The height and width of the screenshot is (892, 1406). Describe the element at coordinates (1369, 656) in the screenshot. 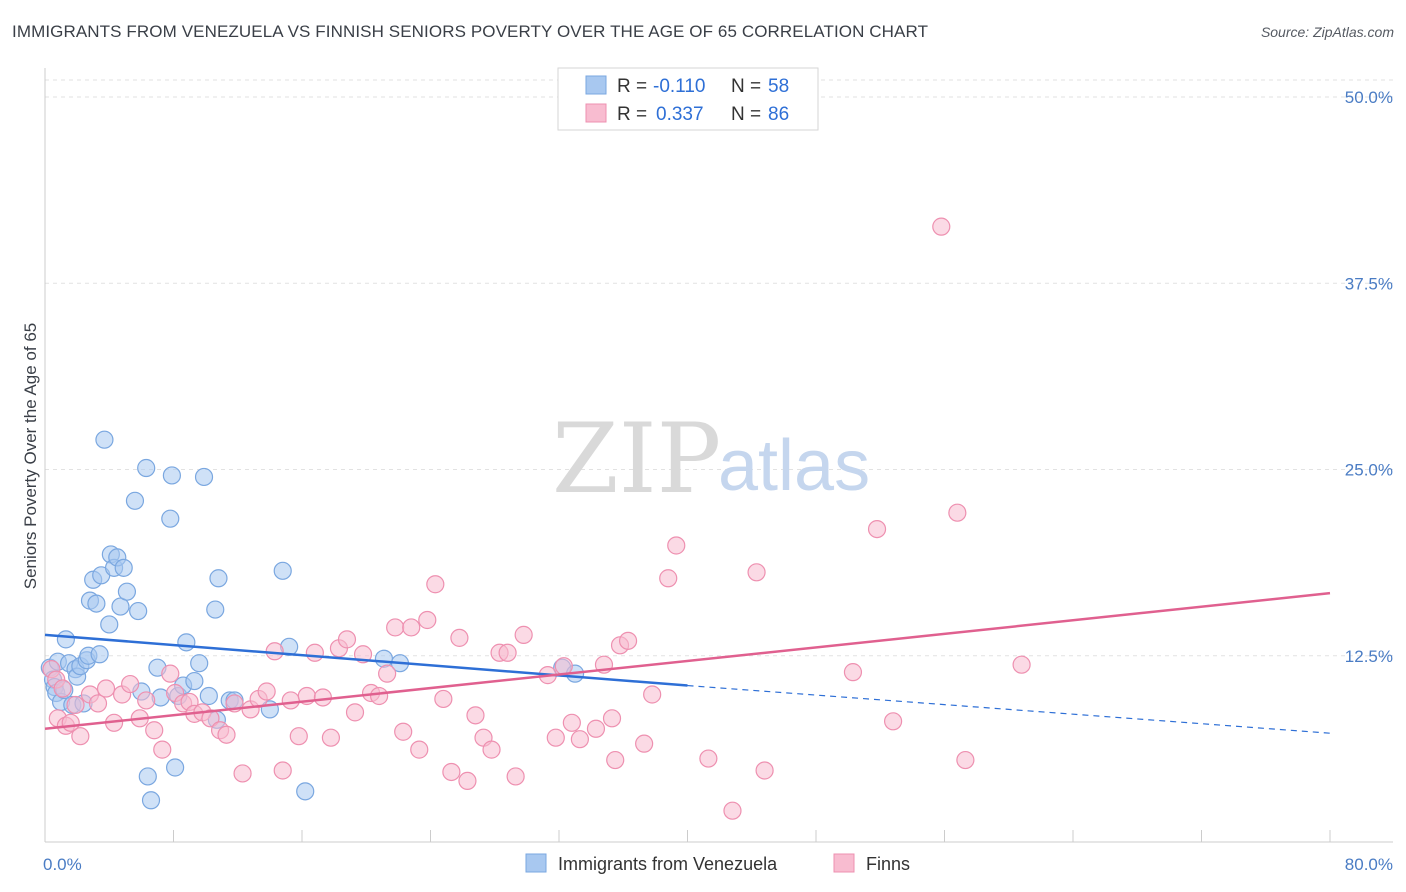

I see `y-tick-label: 12.5%` at that location.